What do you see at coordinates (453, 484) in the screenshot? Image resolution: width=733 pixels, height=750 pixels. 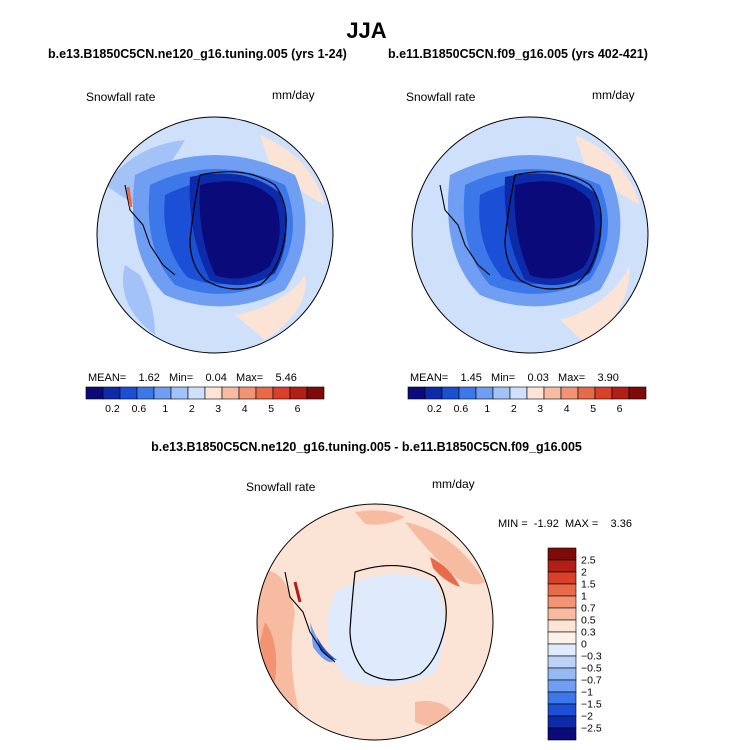 I see `diff-units-label: mm/day` at bounding box center [453, 484].